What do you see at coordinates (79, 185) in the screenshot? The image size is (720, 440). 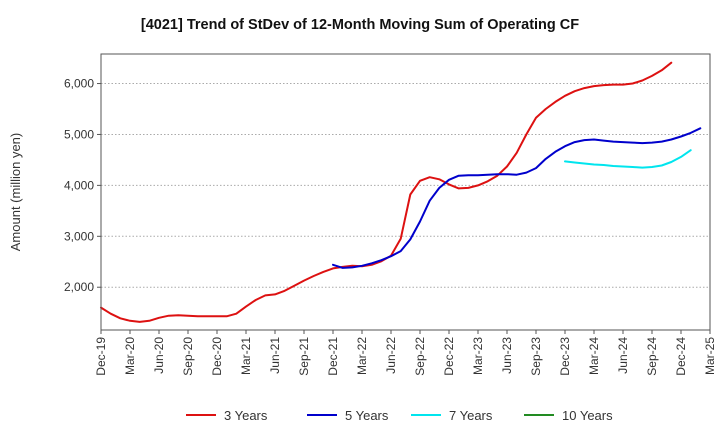 I see `y-tick-label: 4,000` at bounding box center [79, 185].